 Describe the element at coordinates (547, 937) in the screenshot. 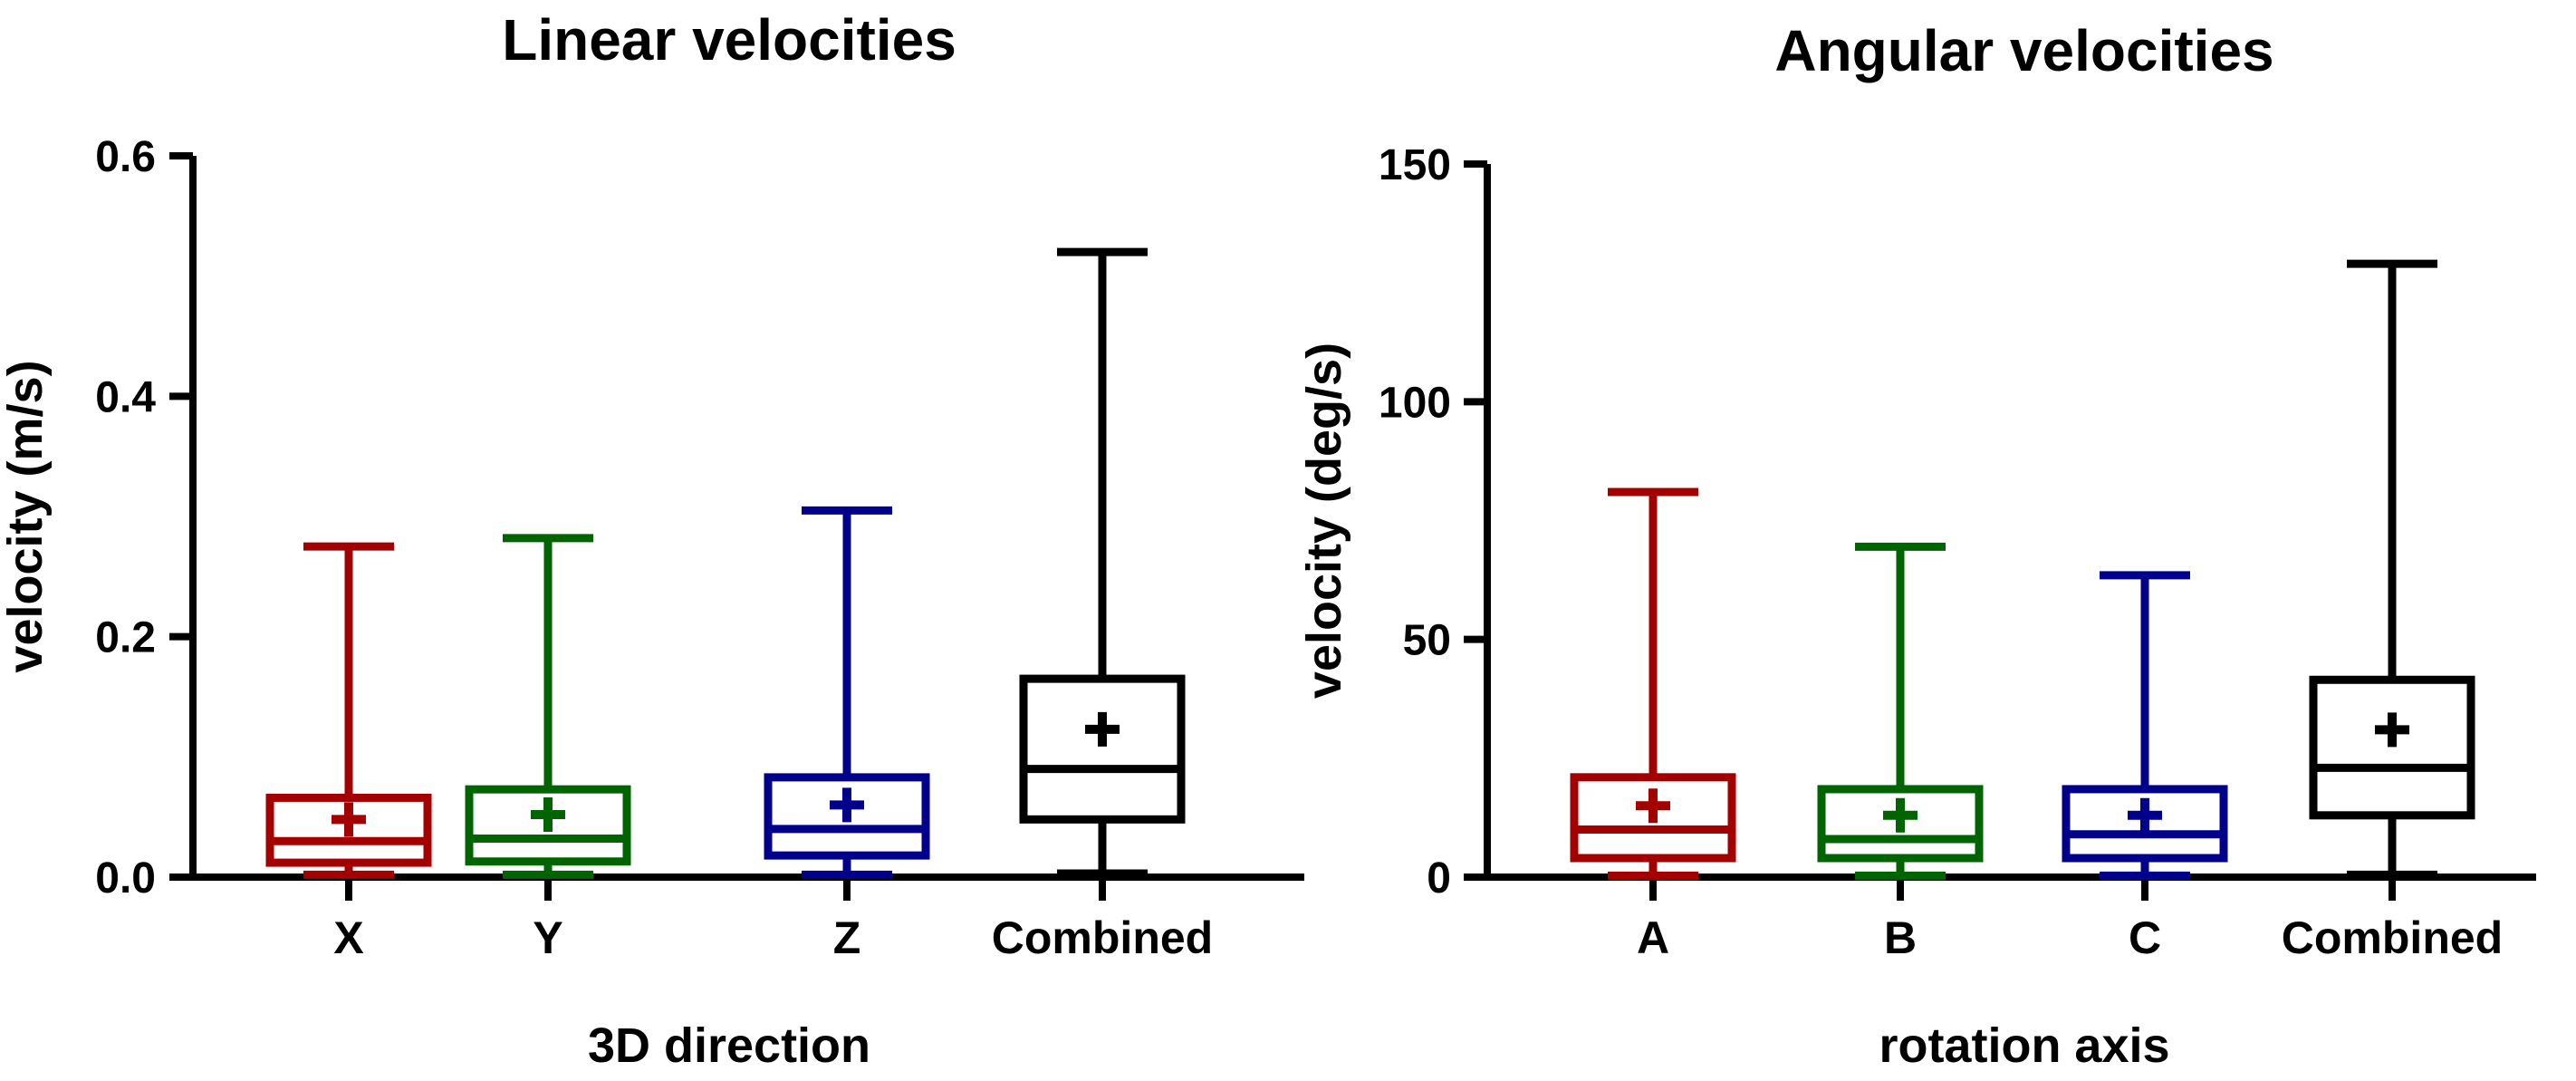

I see `x-category-label: Y` at that location.